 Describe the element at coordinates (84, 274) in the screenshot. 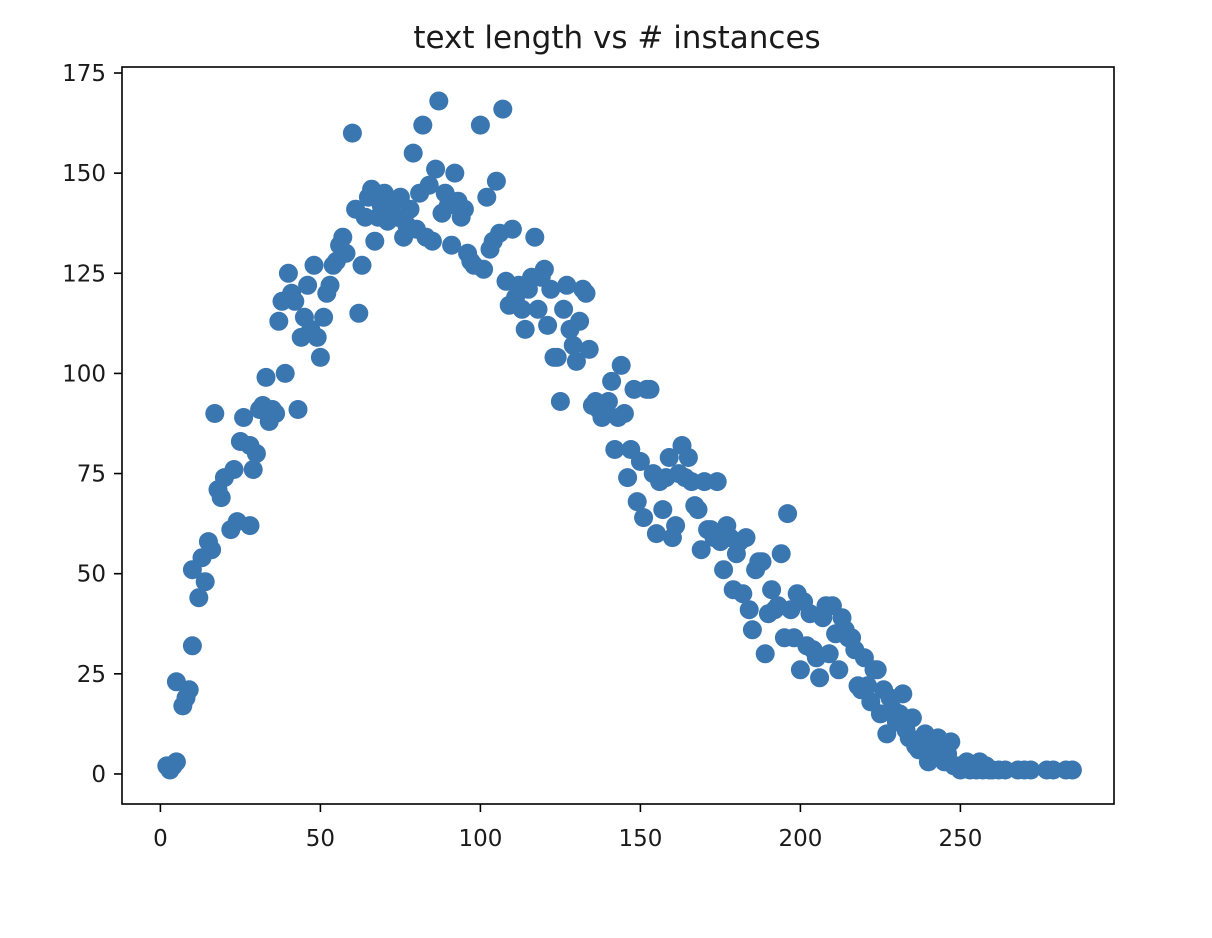

I see `y-tick-label: 125` at that location.